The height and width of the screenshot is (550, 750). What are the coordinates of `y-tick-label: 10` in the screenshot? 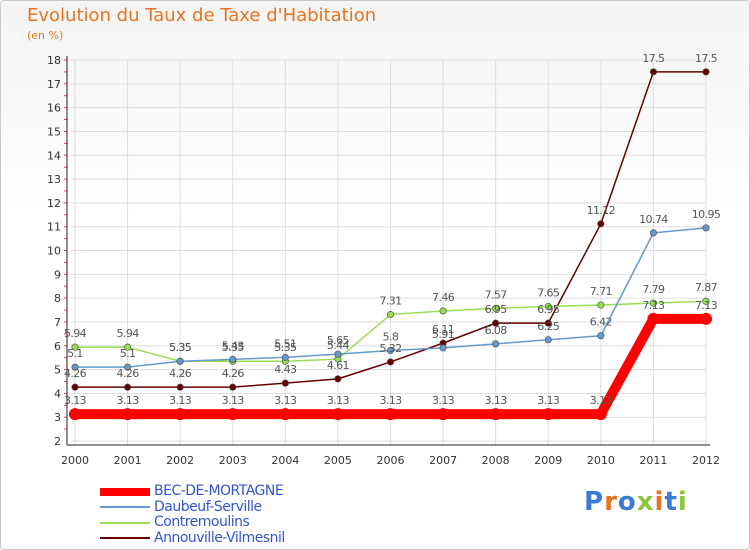 It's located at (54, 251).